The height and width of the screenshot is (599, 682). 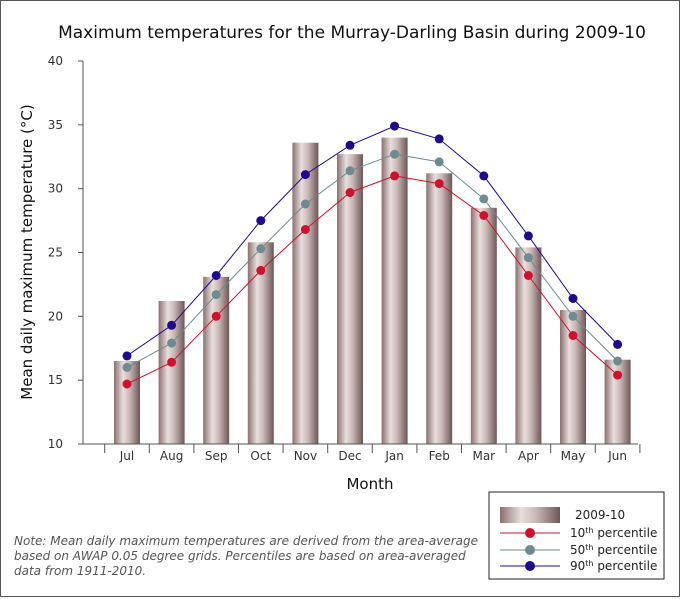 What do you see at coordinates (349, 456) in the screenshot?
I see `x-tick-label-dec: Dec` at bounding box center [349, 456].